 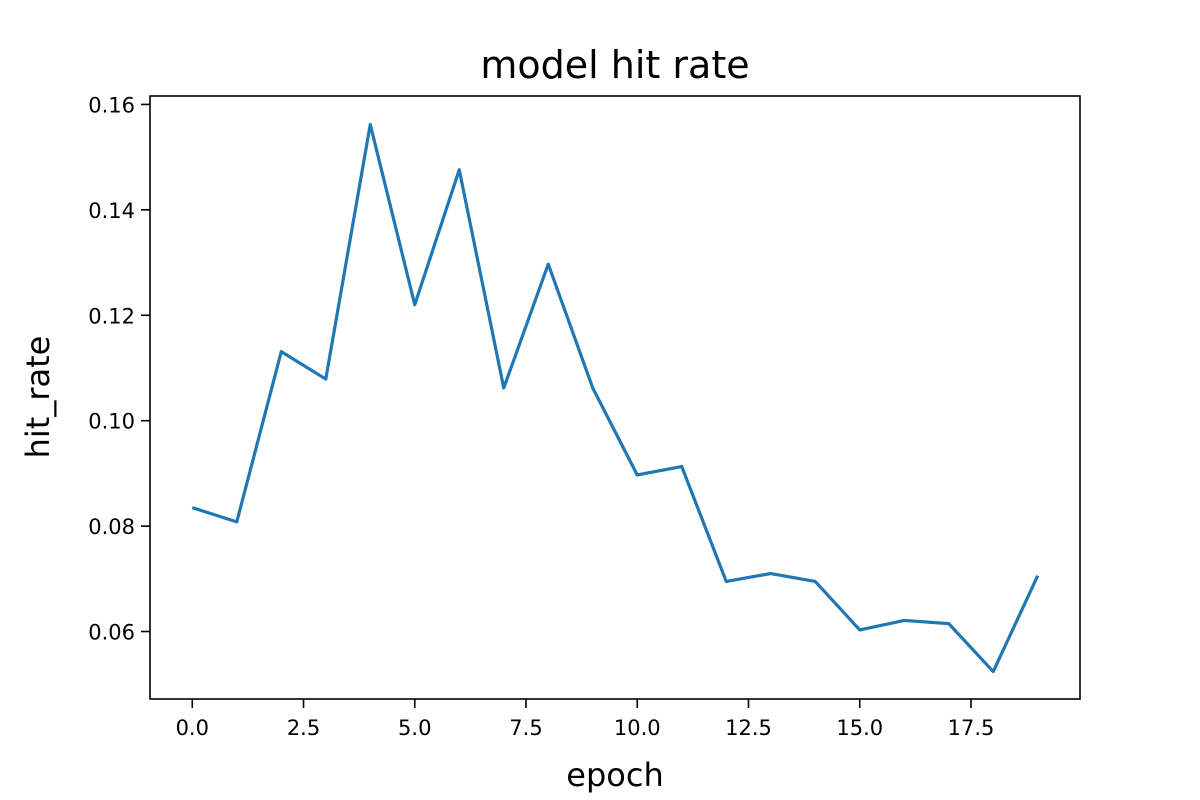 What do you see at coordinates (614, 65) in the screenshot?
I see `chart-title: model hit rate` at bounding box center [614, 65].